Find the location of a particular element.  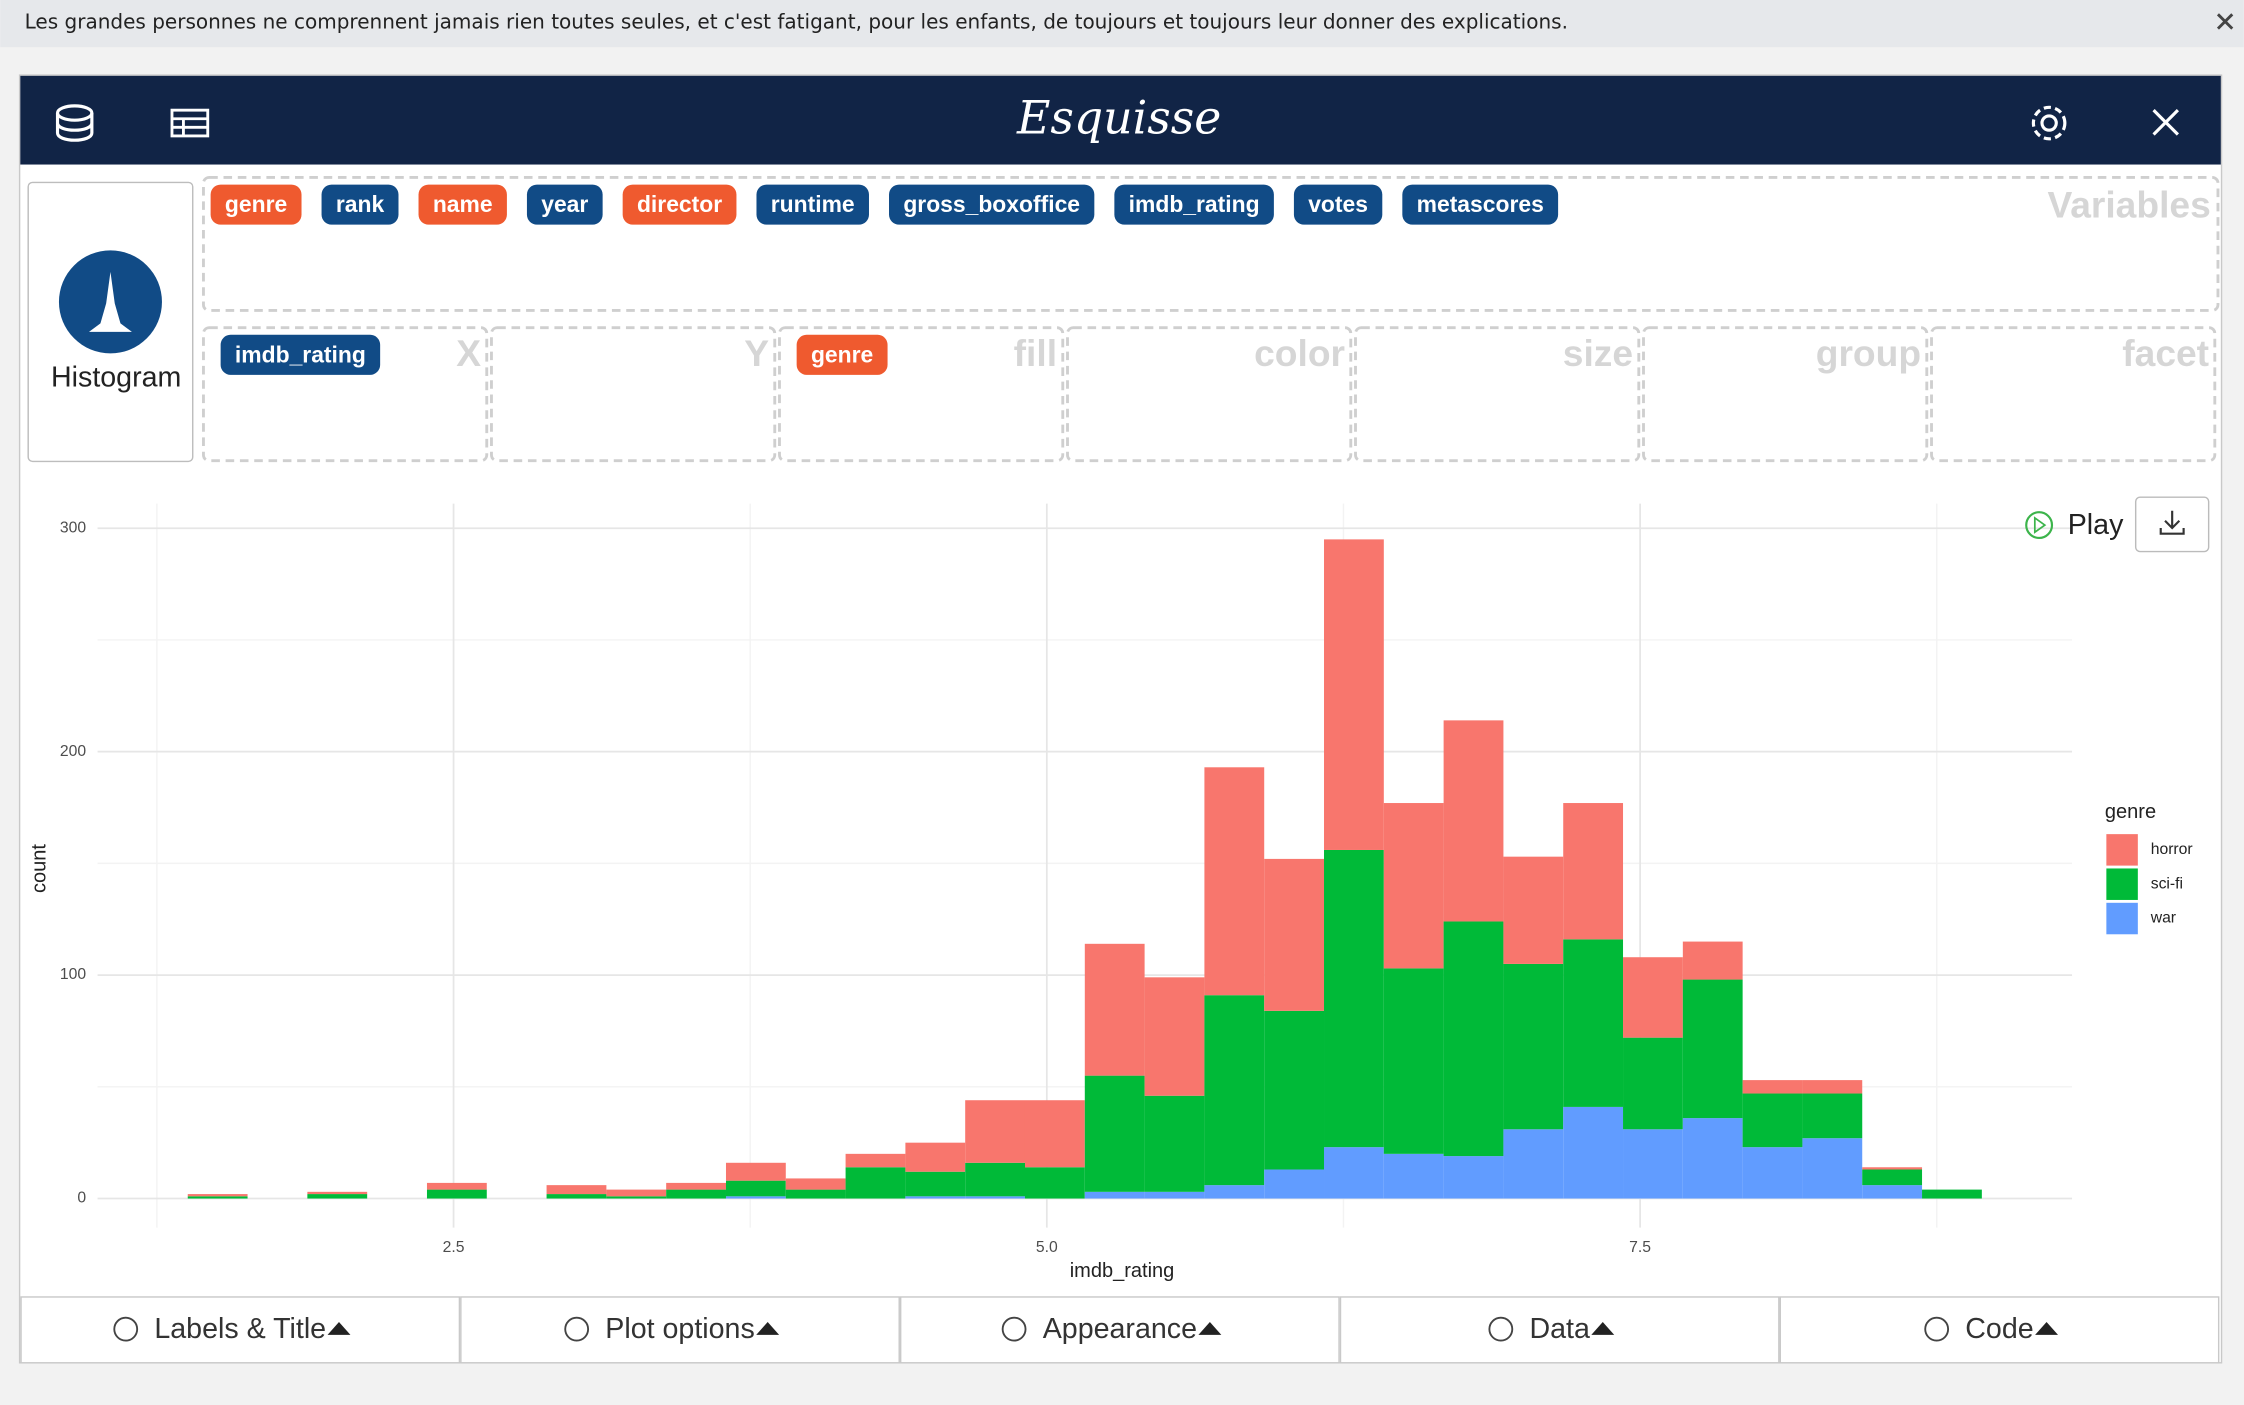

zone-label: size is located at coordinates (1598, 353).